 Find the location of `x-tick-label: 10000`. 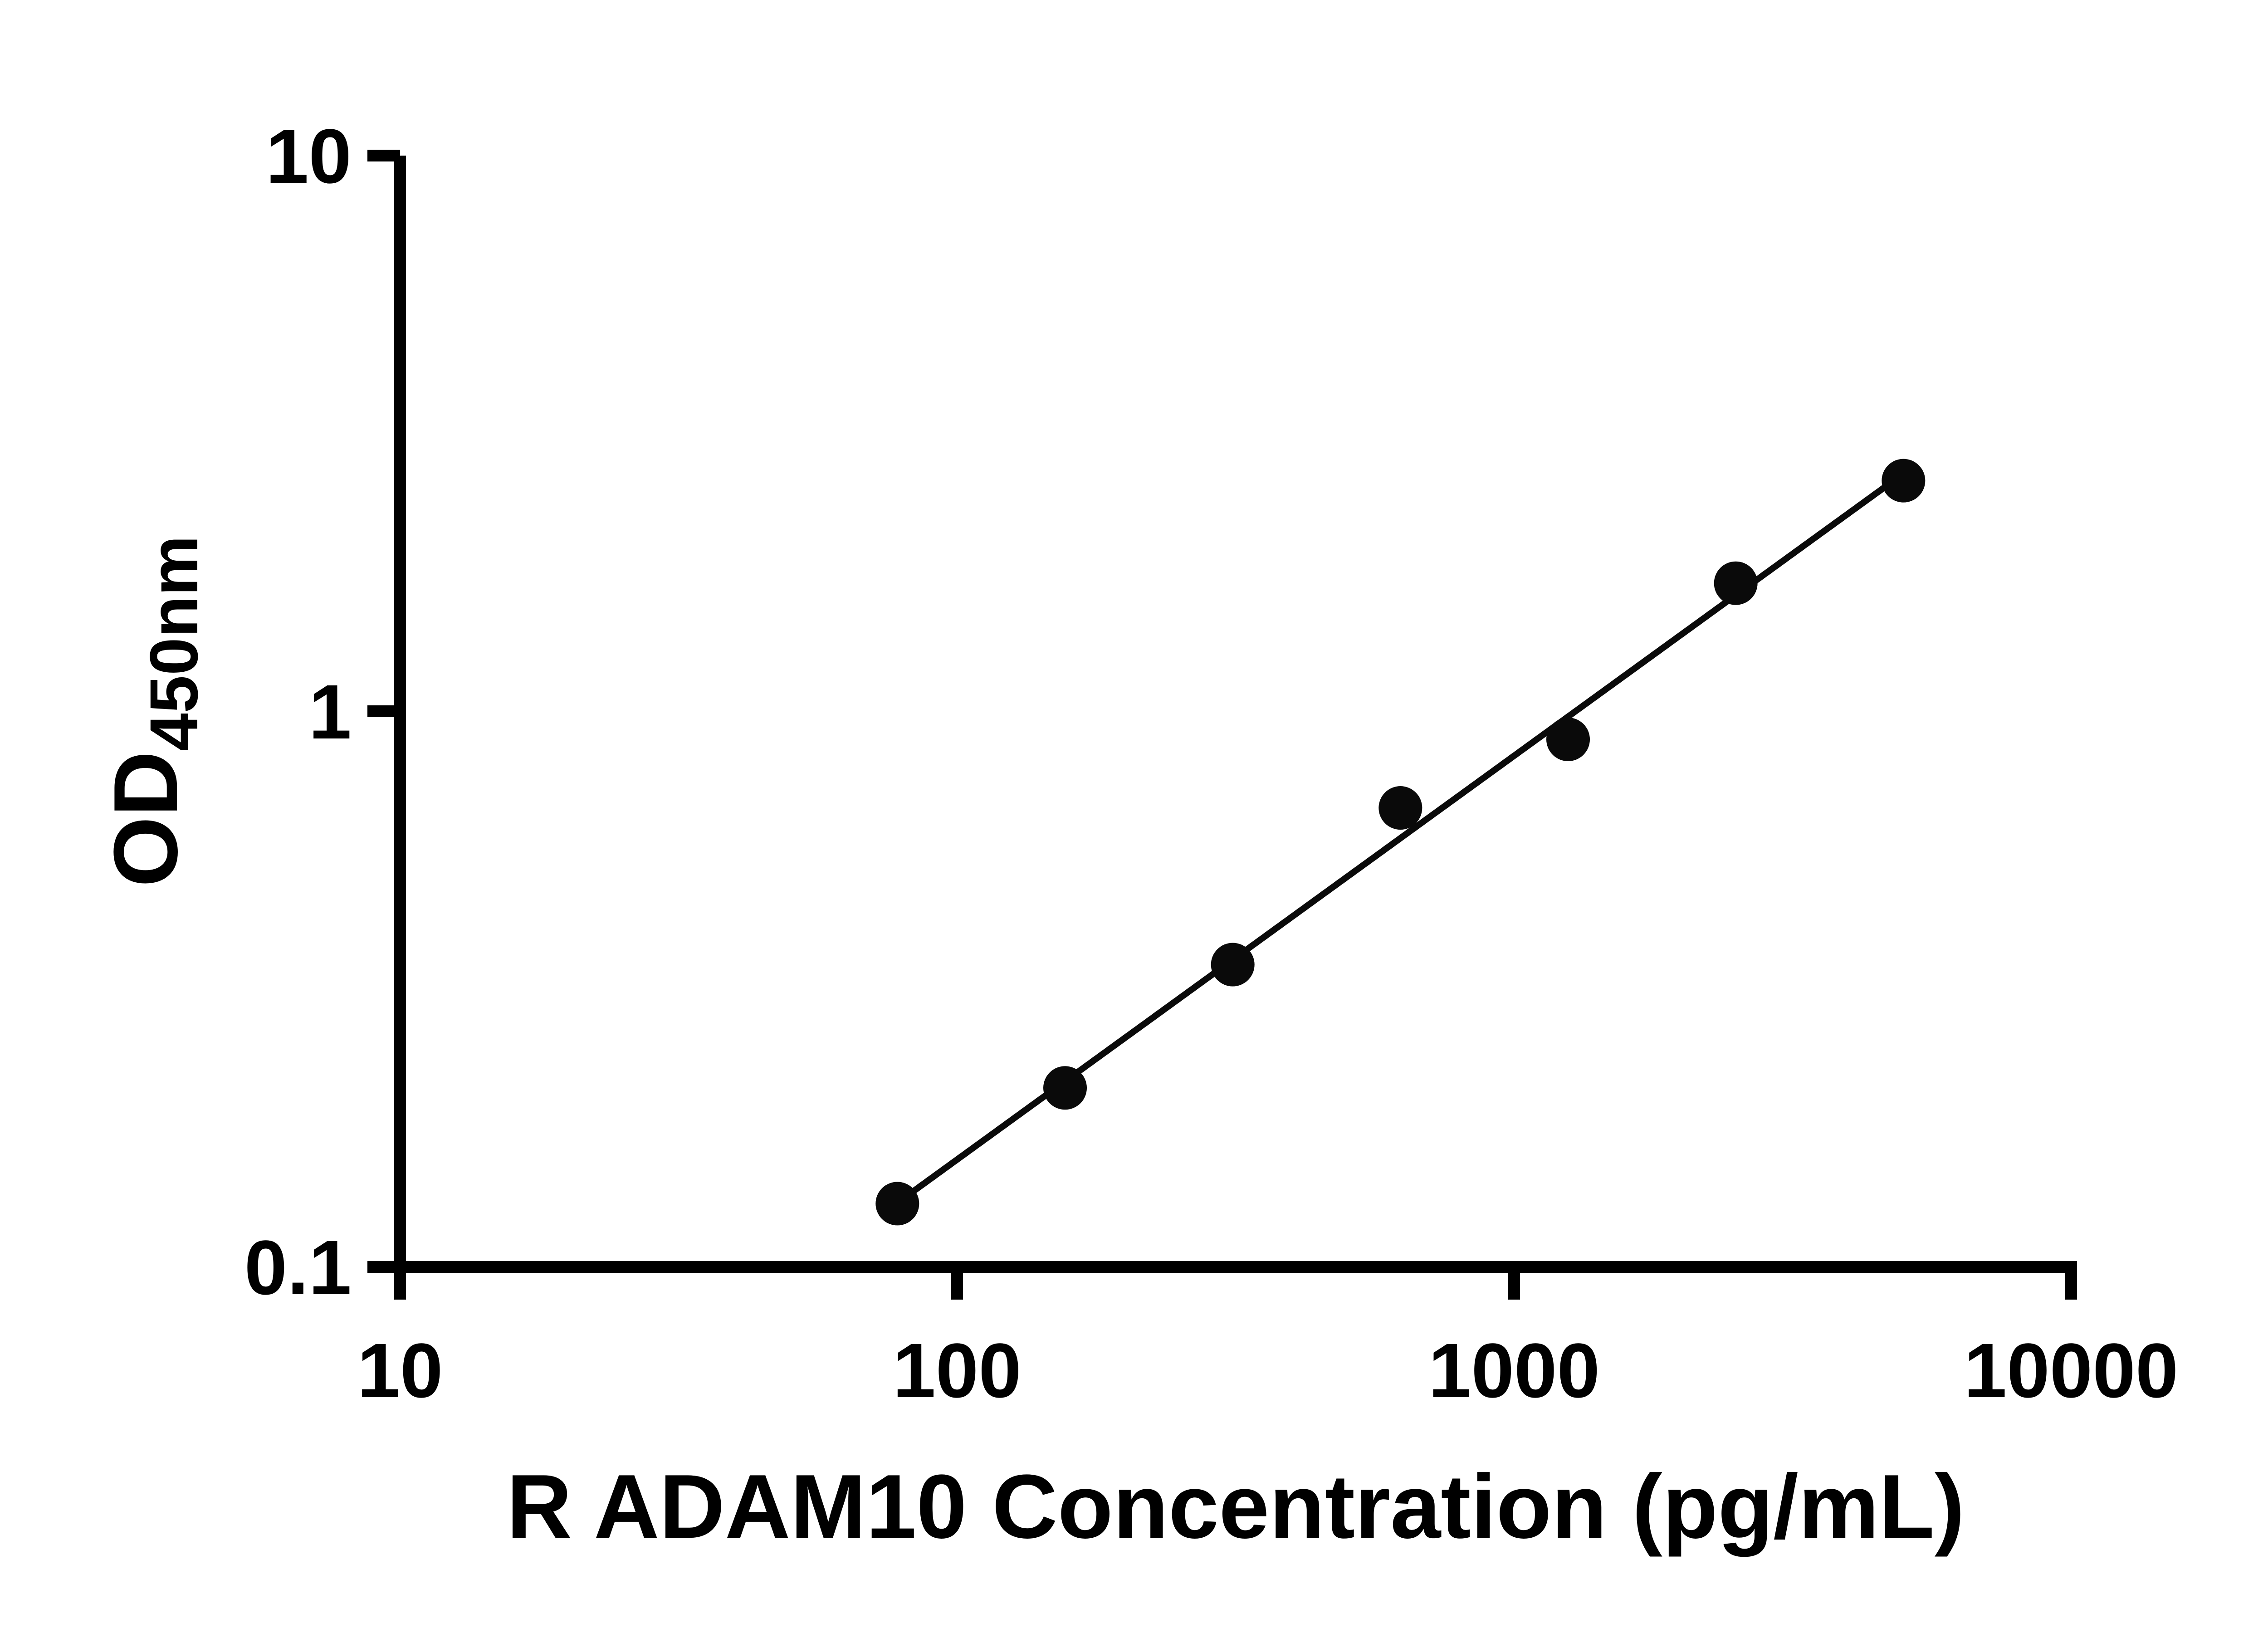

x-tick-label: 10000 is located at coordinates (2071, 1371).